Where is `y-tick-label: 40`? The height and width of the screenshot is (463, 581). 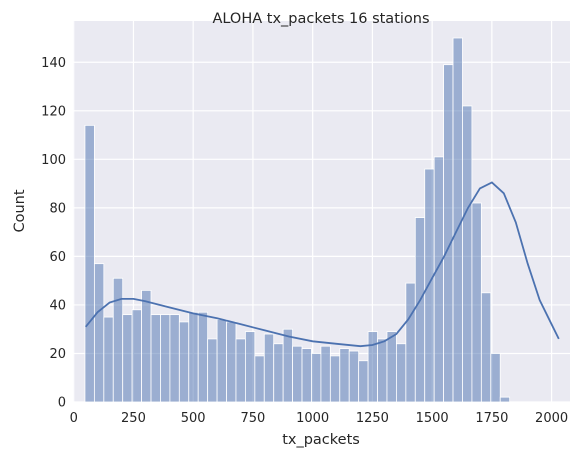 y-tick-label: 40 is located at coordinates (57, 305).